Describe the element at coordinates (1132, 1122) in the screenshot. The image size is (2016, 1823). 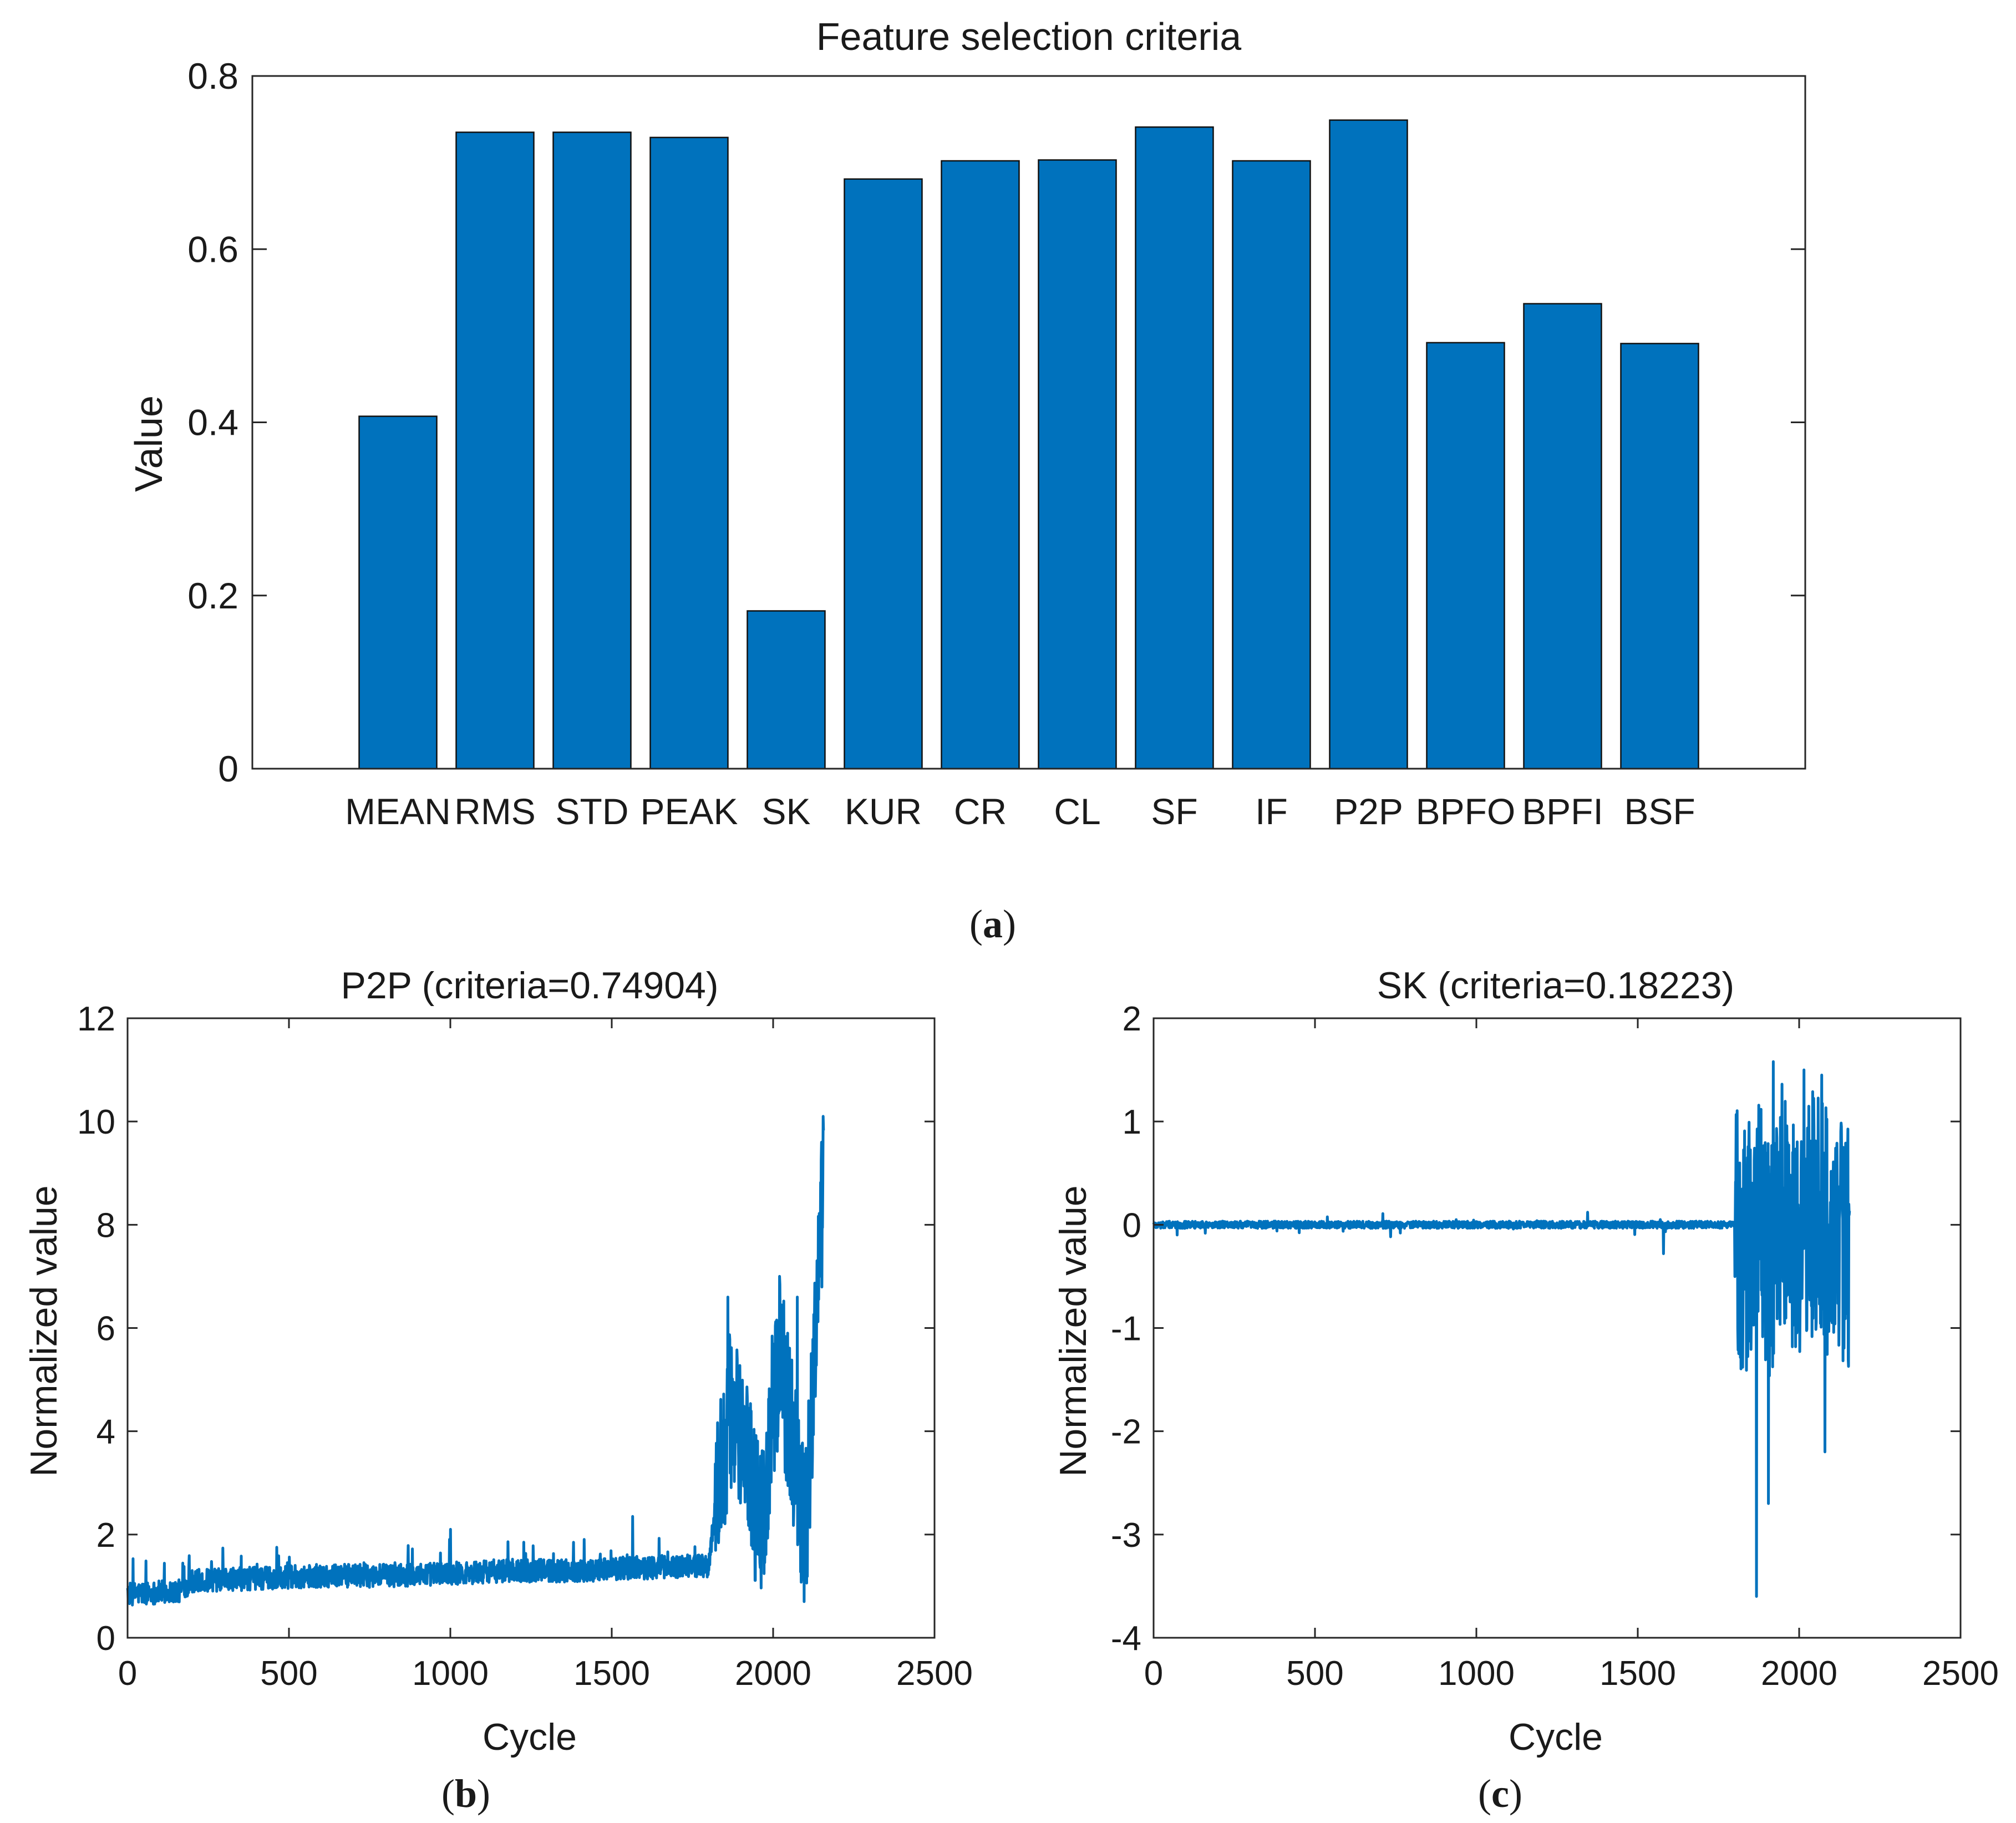
I see `y-tick-label: 1` at that location.